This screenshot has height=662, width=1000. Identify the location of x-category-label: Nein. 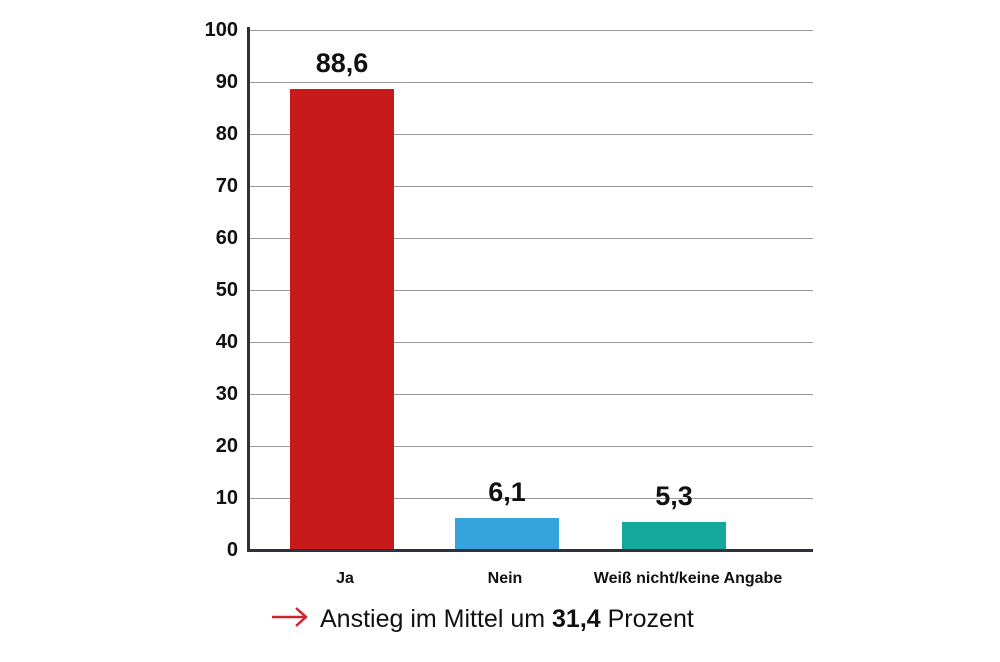
(505, 578).